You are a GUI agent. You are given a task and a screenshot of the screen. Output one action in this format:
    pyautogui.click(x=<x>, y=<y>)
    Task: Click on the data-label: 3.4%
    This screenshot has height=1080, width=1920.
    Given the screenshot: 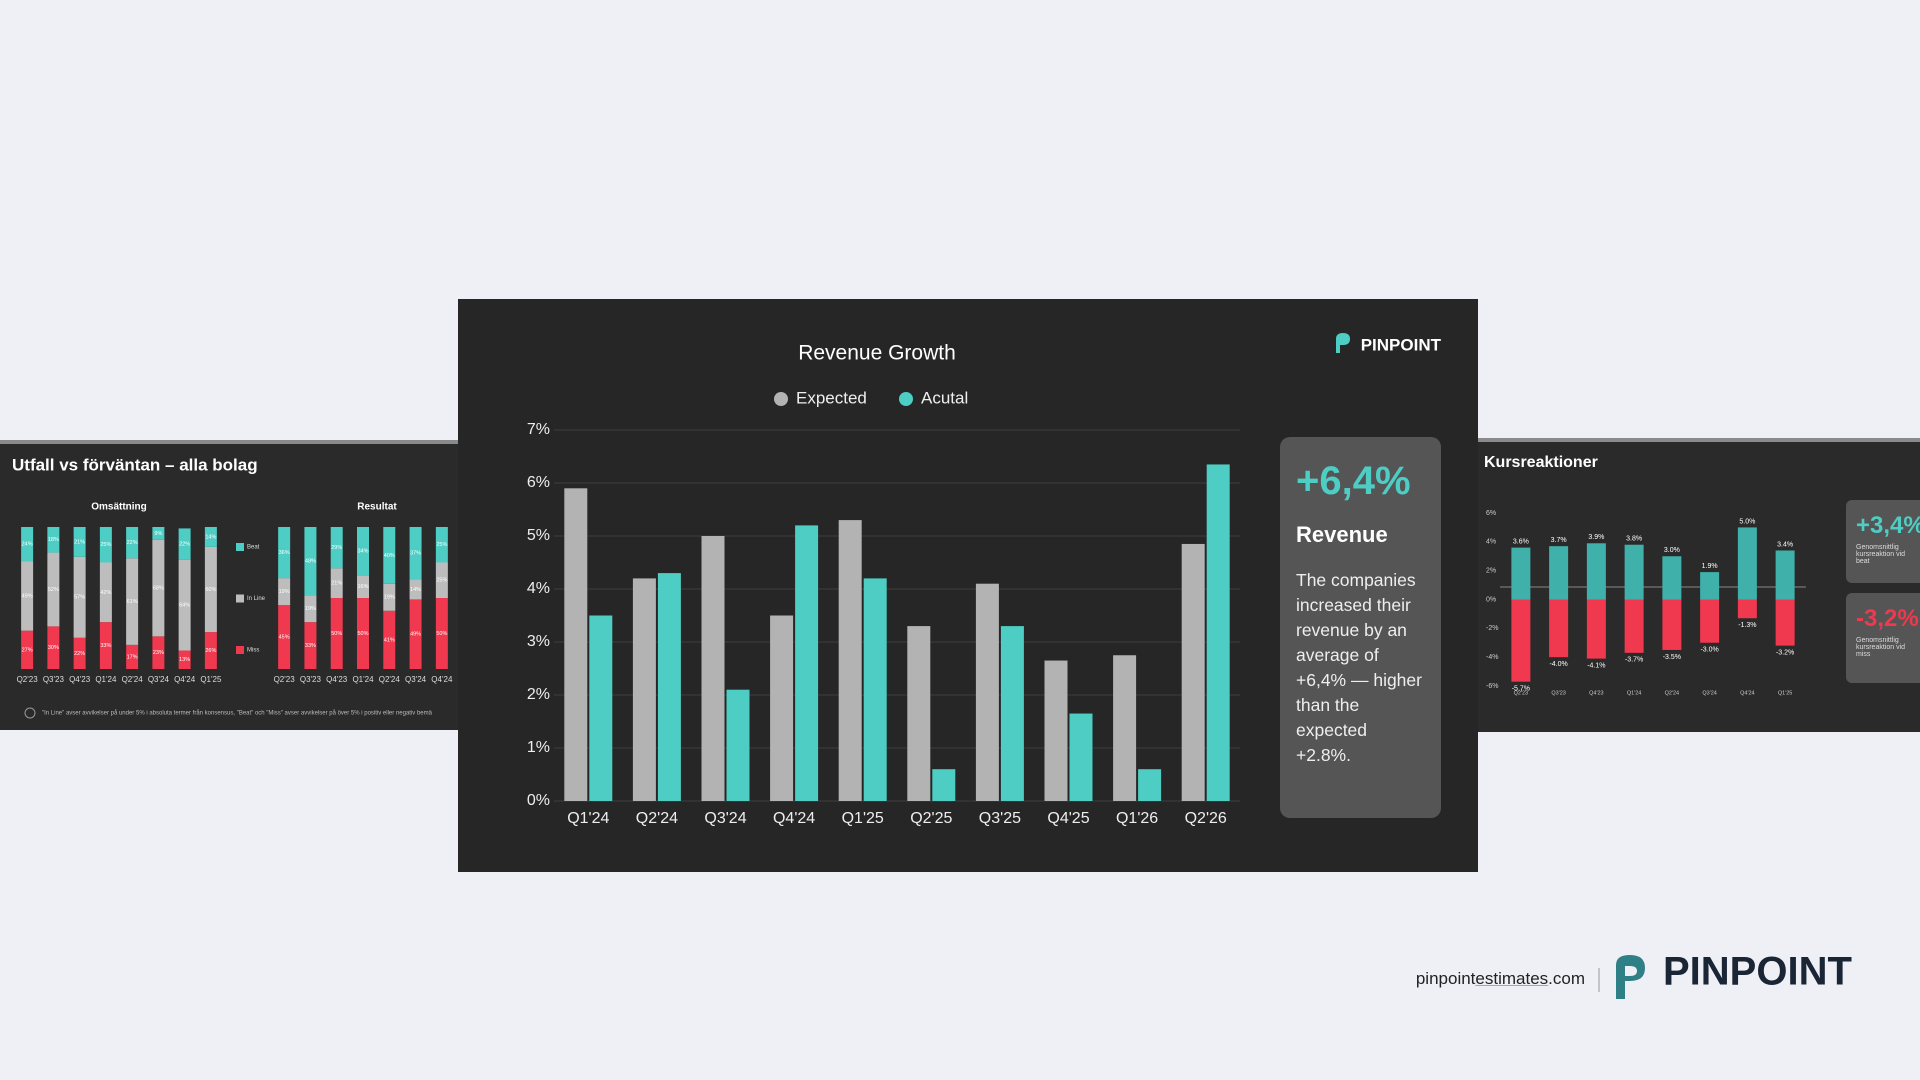 What is the action you would take?
    pyautogui.click(x=1785, y=544)
    